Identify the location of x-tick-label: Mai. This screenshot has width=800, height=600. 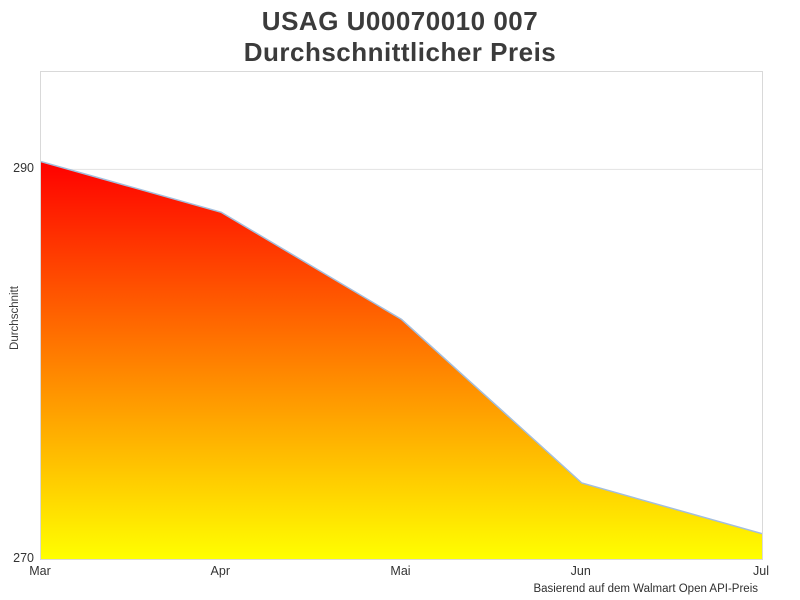
(400, 571).